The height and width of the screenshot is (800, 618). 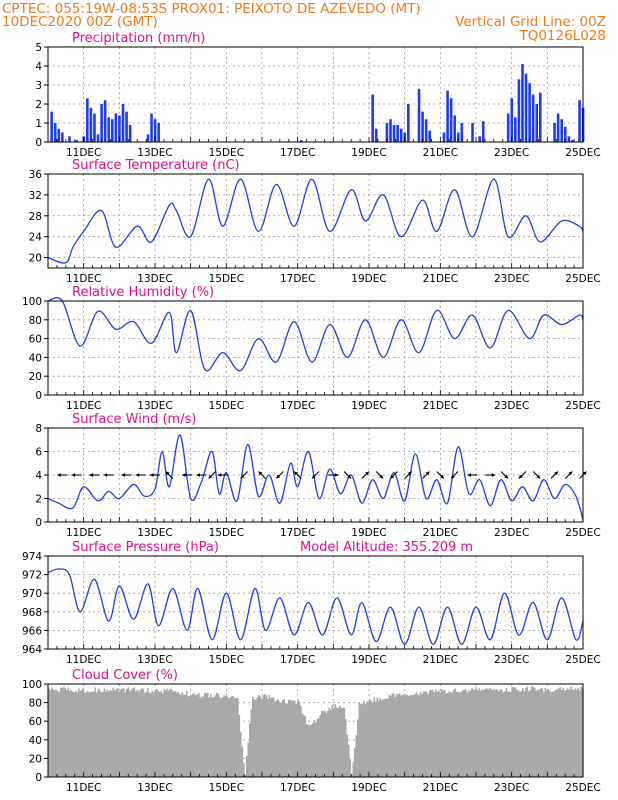 What do you see at coordinates (38, 124) in the screenshot?
I see `y-tick-label: 1` at bounding box center [38, 124].